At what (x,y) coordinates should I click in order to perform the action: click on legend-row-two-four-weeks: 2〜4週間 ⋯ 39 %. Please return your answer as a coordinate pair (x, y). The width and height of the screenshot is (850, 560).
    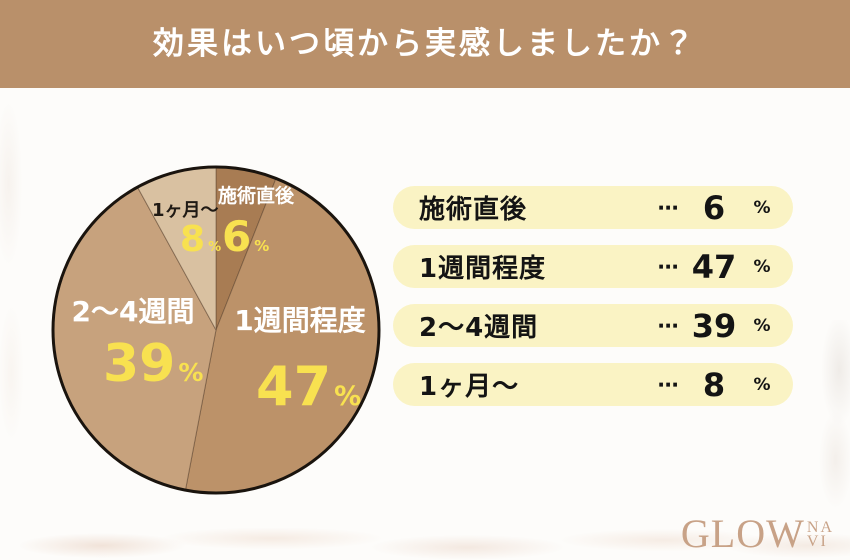
    Looking at the image, I should click on (593, 325).